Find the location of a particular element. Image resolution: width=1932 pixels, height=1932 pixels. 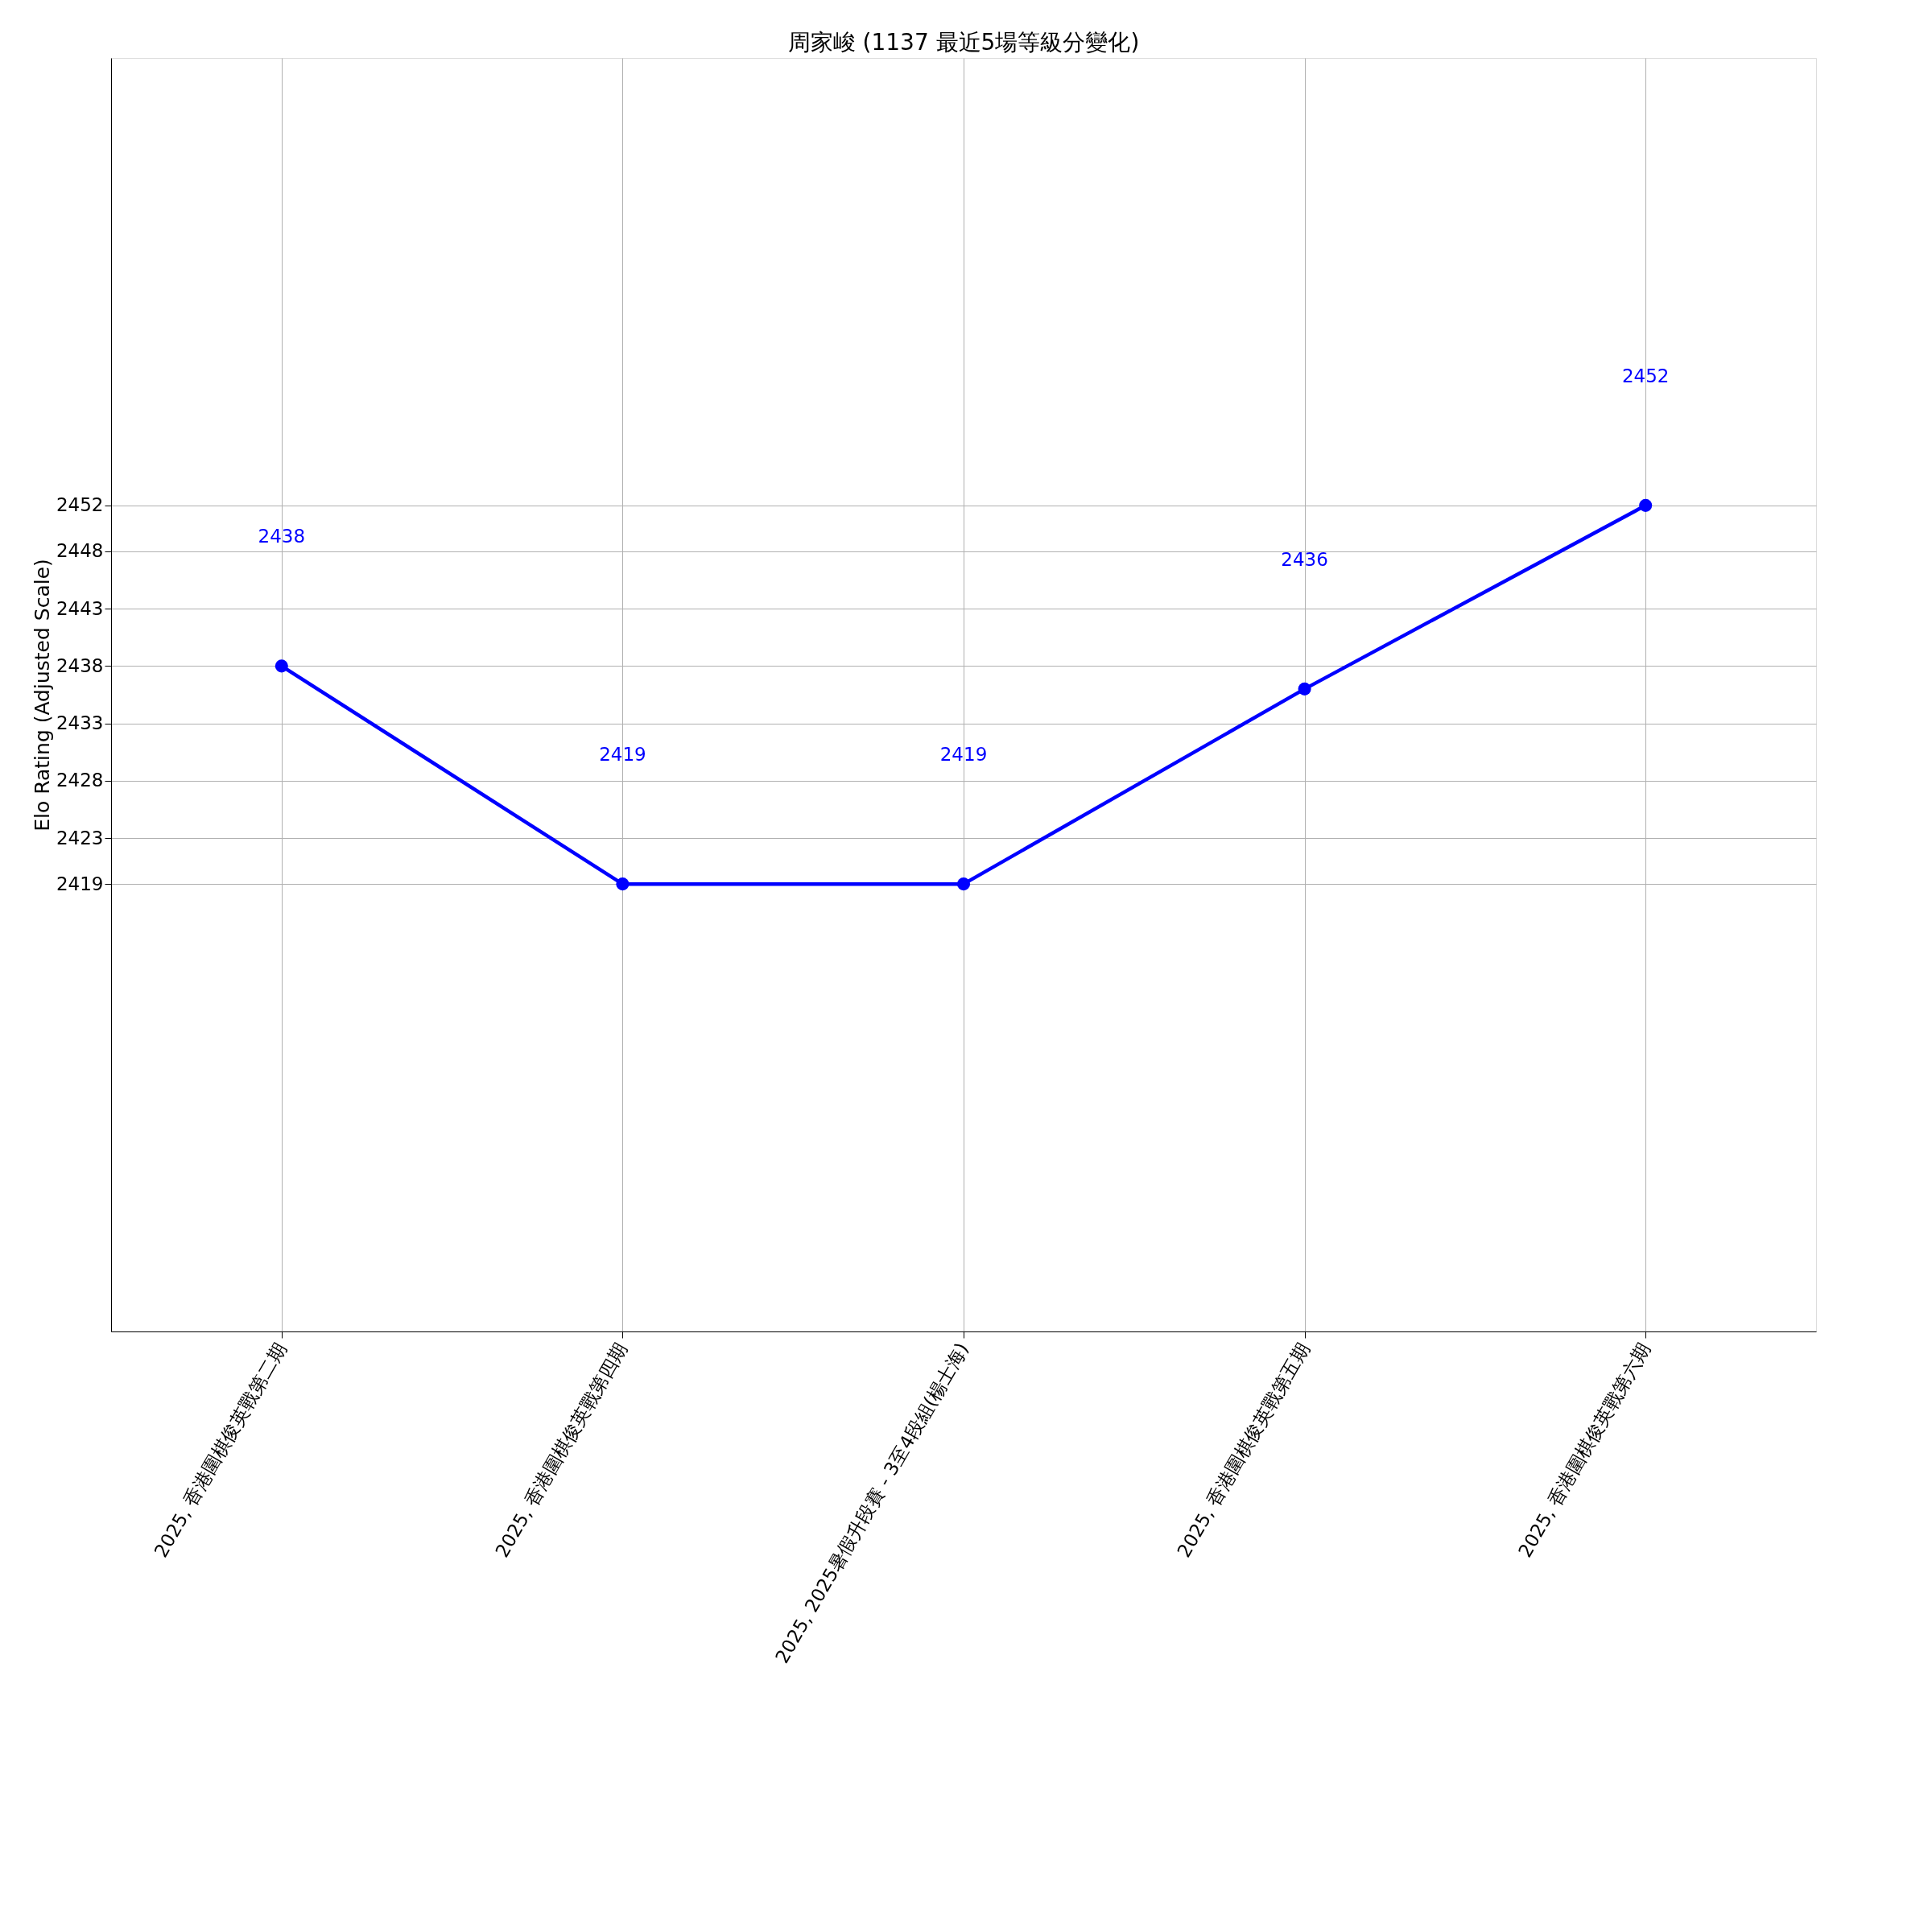

annotation: 2438 is located at coordinates (282, 536).